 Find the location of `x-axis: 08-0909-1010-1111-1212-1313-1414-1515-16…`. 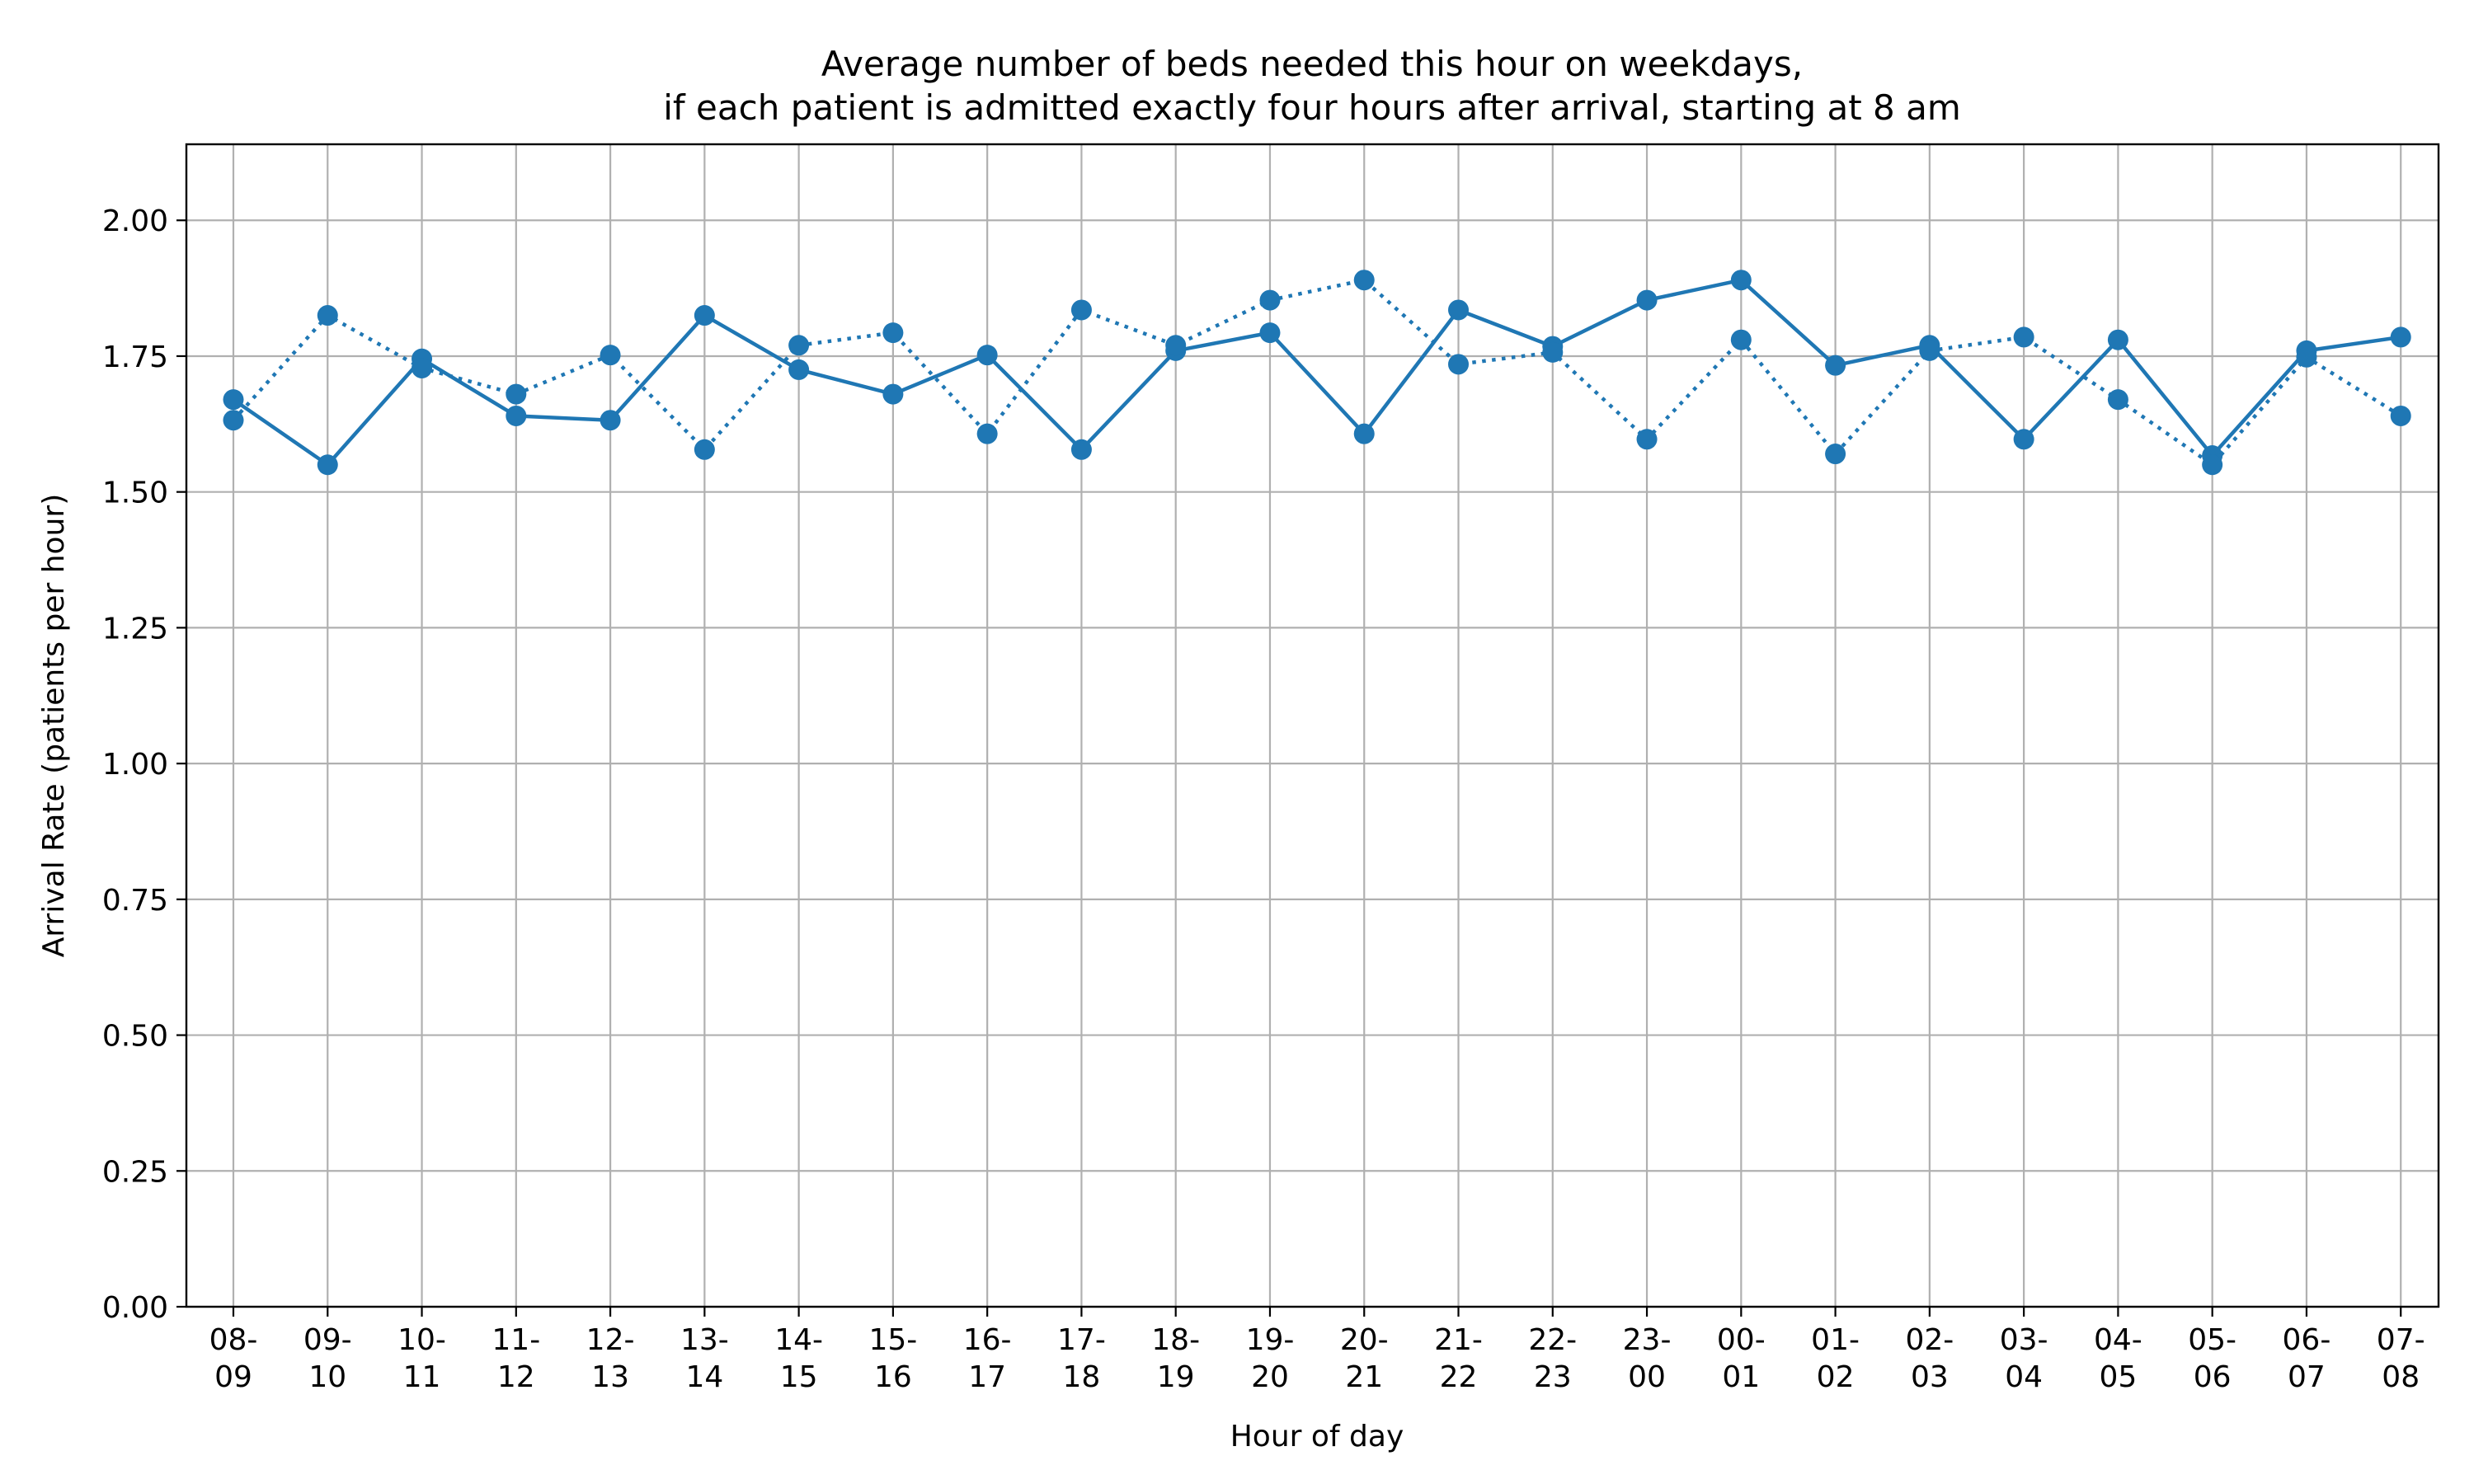

x-axis: 08-0909-1010-1111-1212-1313-1414-1515-16… is located at coordinates (1317, 1350).